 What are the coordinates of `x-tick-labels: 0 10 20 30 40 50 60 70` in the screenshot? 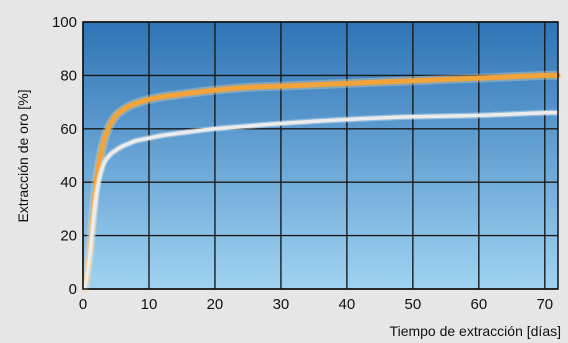 It's located at (316, 304).